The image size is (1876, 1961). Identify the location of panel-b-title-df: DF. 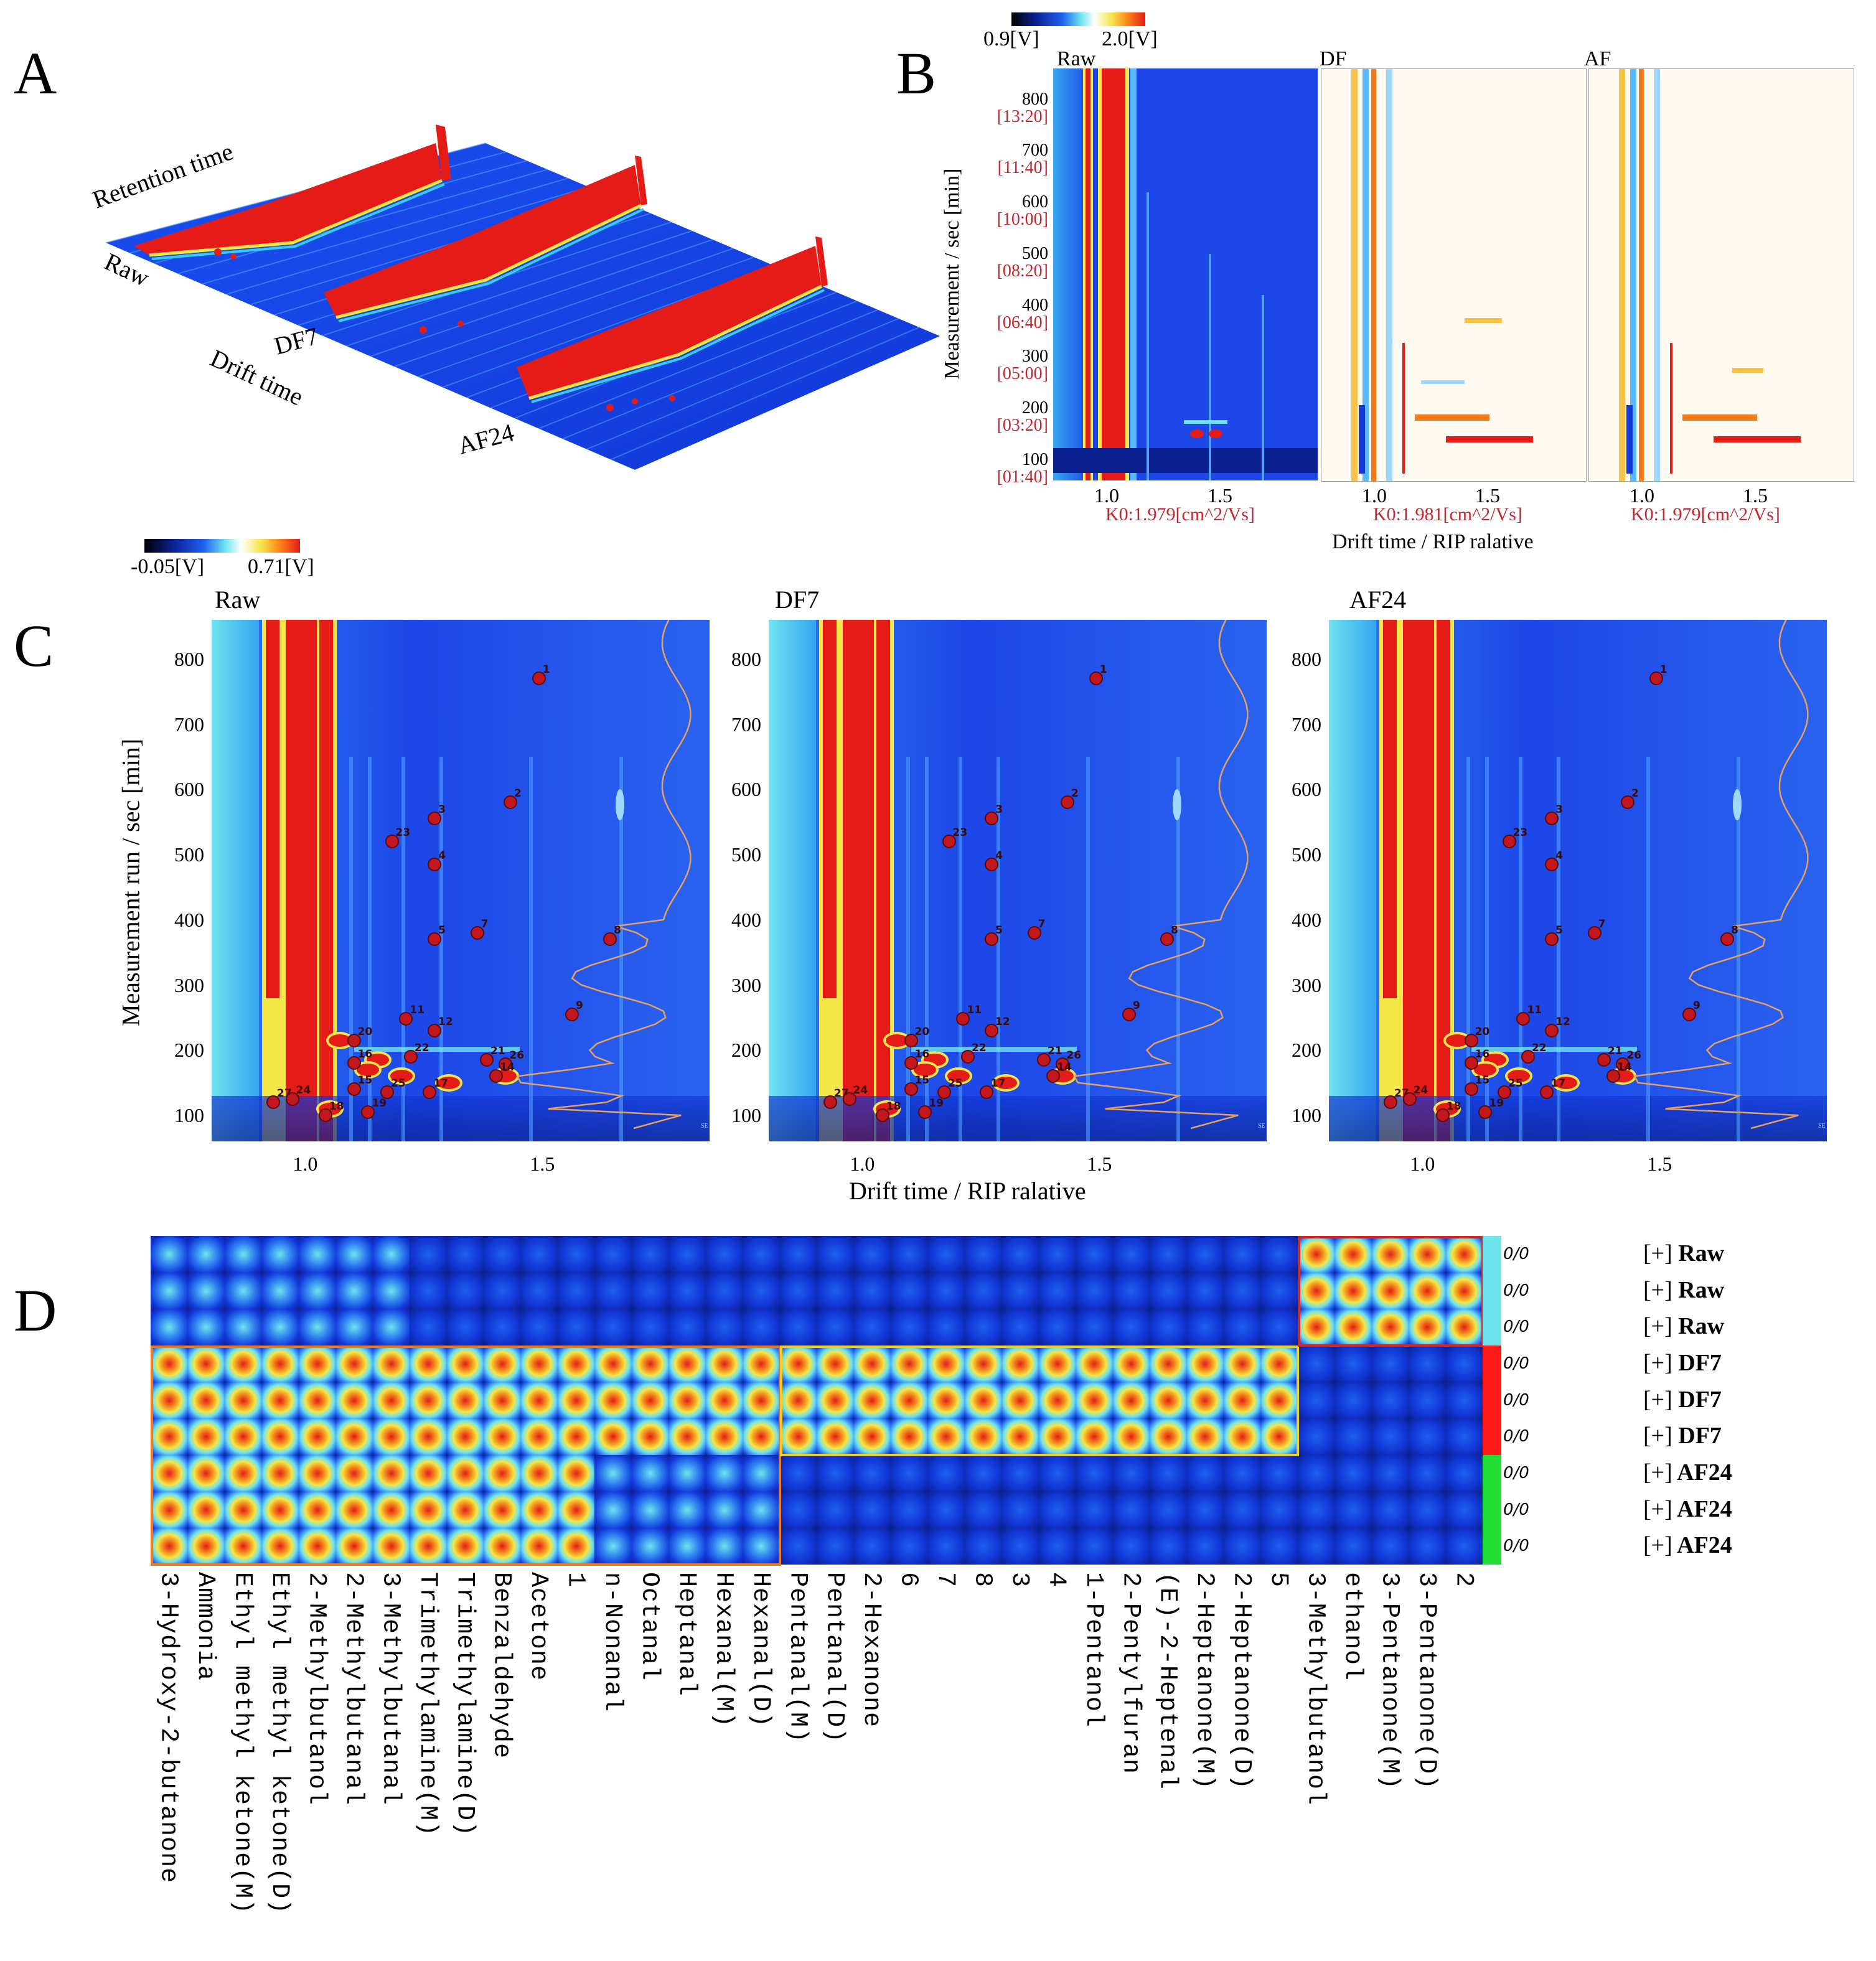
(1333, 58).